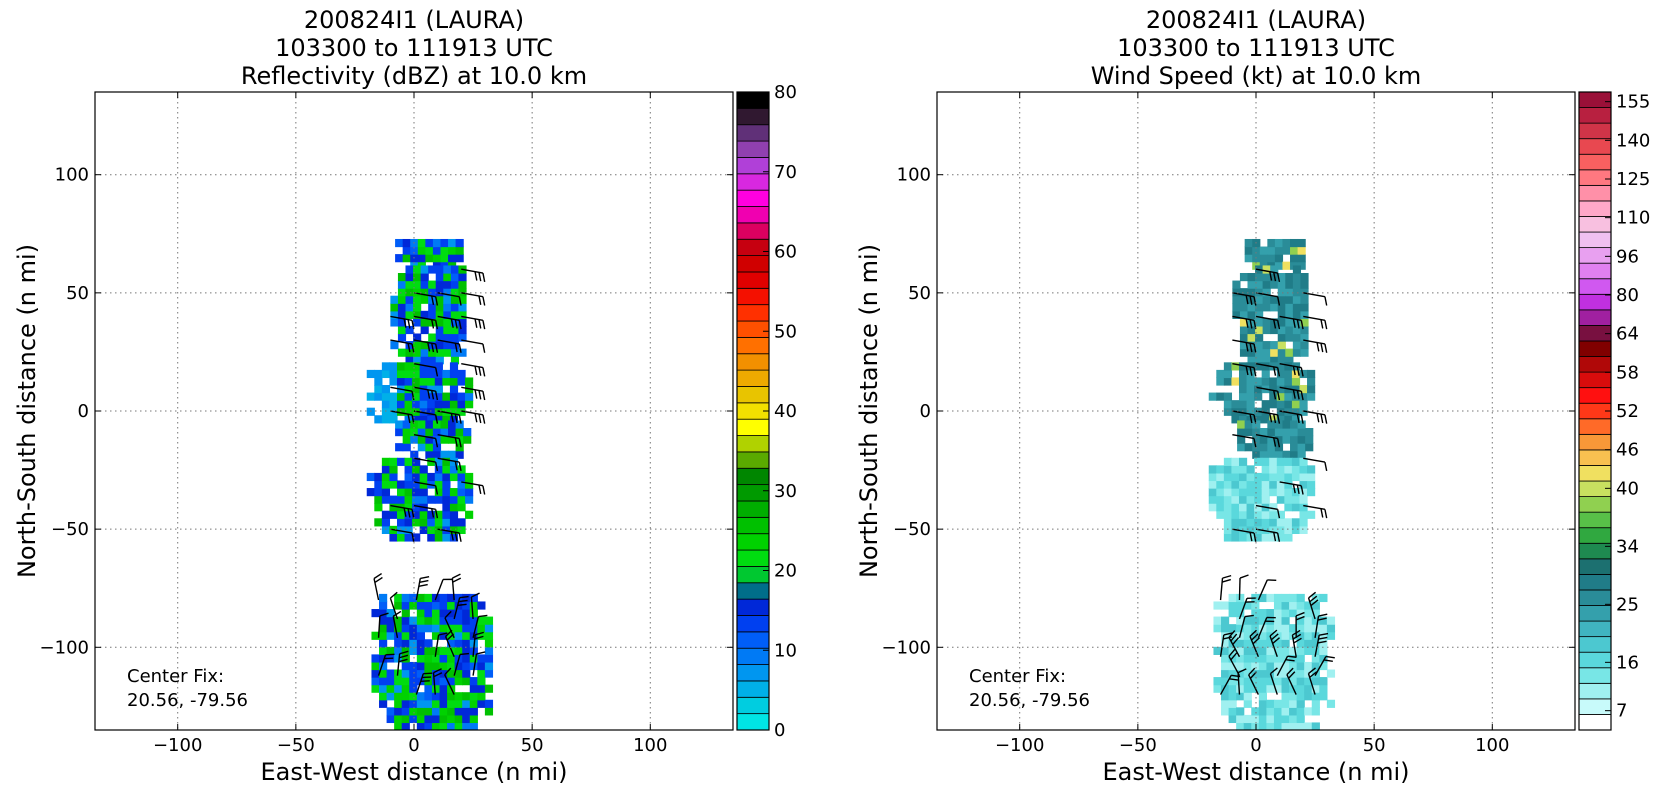 The image size is (1654, 787). Describe the element at coordinates (1627, 488) in the screenshot. I see `colorbar-tick-label: 40` at that location.